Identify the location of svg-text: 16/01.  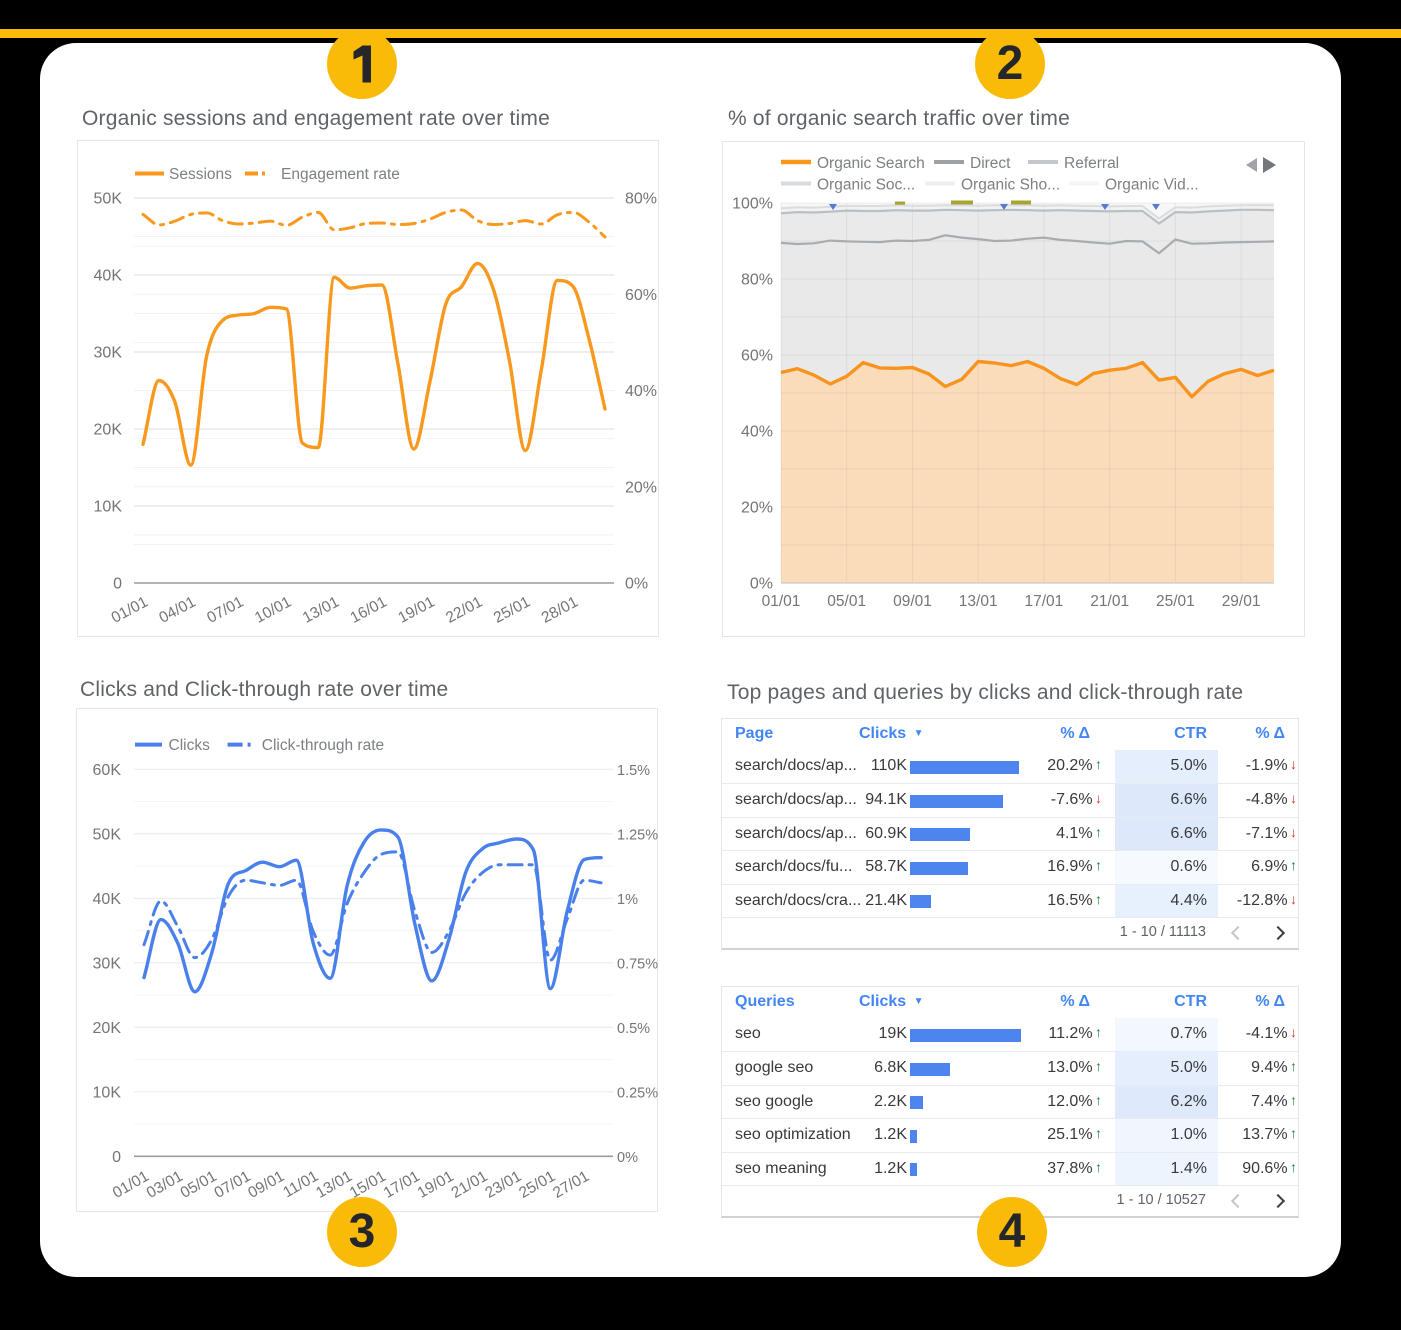
(369, 610).